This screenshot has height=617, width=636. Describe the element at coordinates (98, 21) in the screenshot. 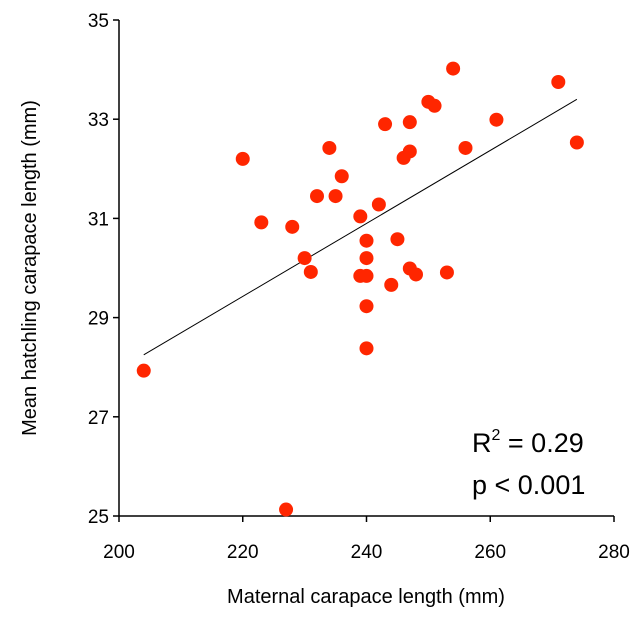

I see `y-tick-label: 35` at that location.